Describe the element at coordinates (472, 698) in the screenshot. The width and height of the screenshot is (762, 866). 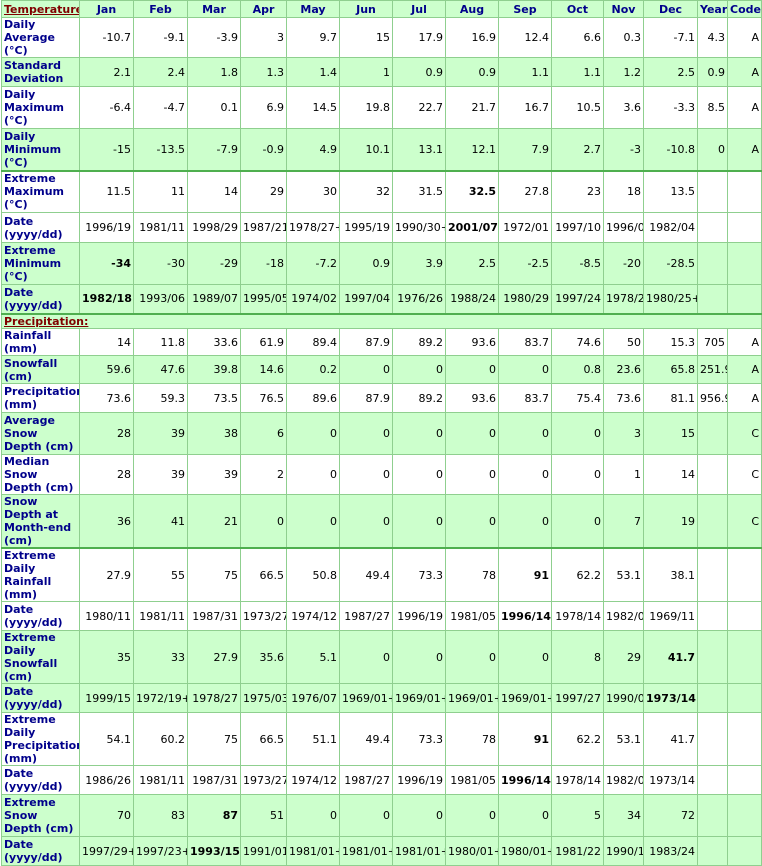
I see `value-cell: 1969/01+` at that location.